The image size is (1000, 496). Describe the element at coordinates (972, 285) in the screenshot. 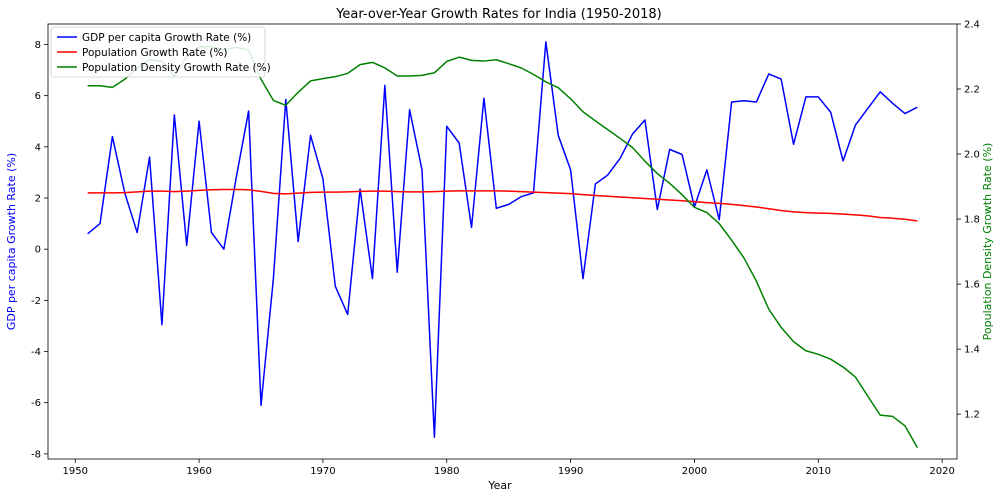

I see `y-right-tick-label: 1.6` at that location.